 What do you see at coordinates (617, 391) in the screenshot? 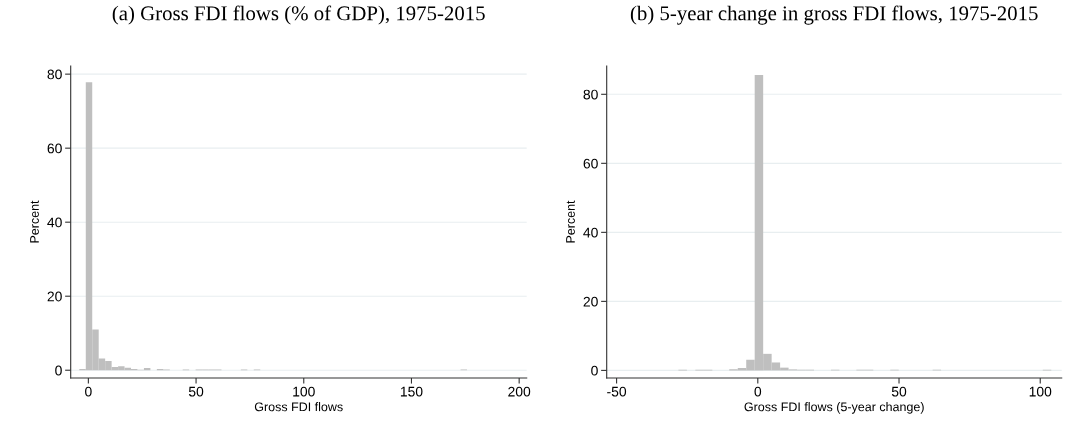
I see `x-tick-label: -50` at bounding box center [617, 391].